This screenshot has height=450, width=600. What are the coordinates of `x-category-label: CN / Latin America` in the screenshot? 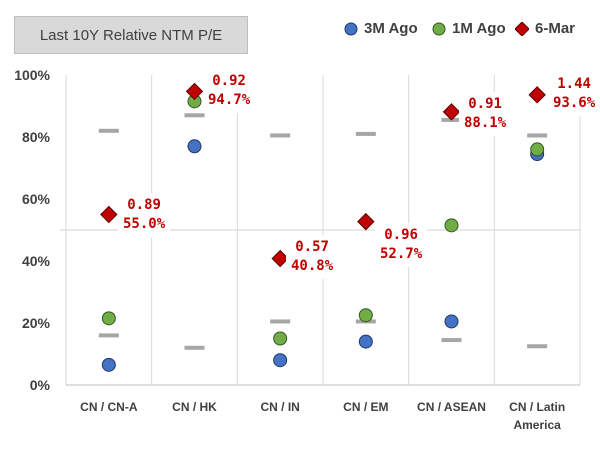 It's located at (537, 416).